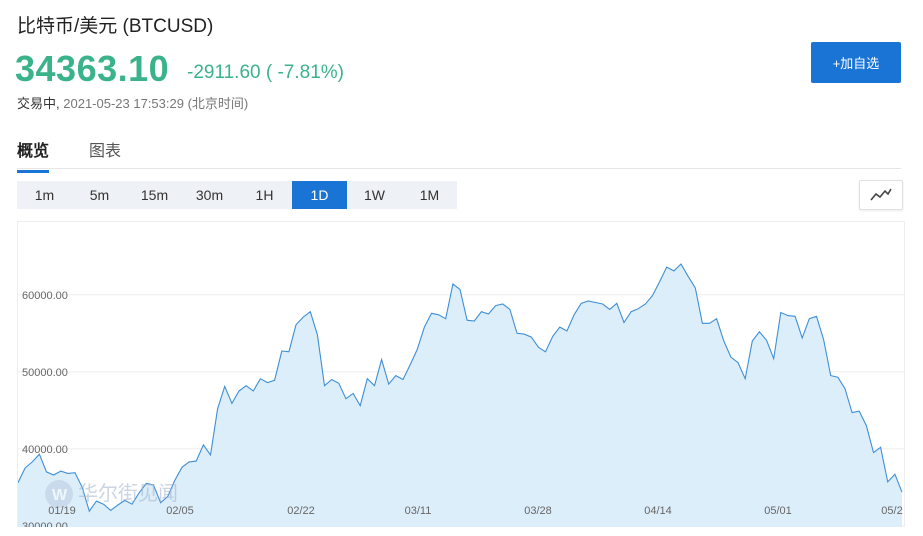  I want to click on range-5m: 5m, so click(99, 195).